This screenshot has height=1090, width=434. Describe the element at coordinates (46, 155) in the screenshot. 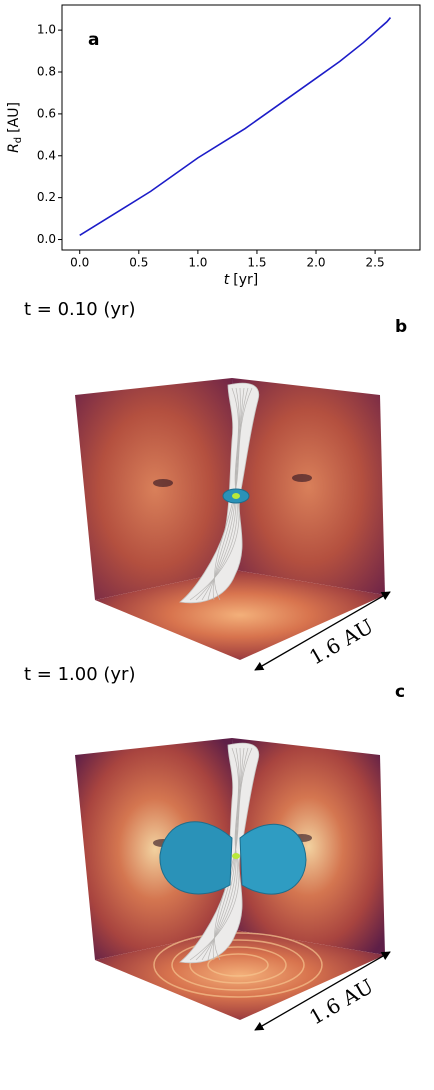

I see `y-tick-label: 0.4` at that location.